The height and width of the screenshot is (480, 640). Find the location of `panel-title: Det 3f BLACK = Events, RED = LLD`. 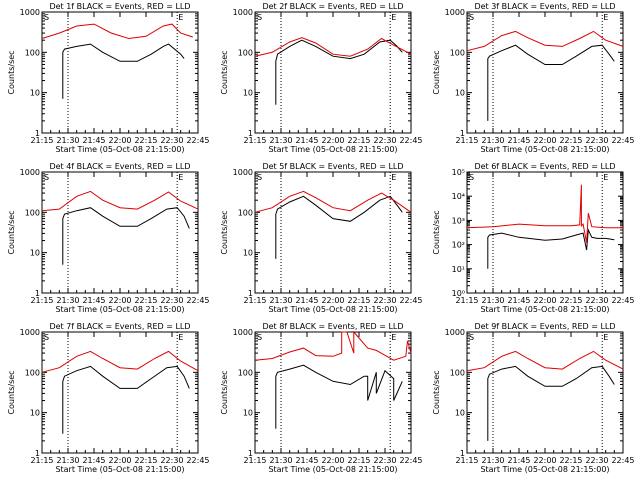

panel-title: Det 3f BLACK = Events, RED = LLD is located at coordinates (544, 6).